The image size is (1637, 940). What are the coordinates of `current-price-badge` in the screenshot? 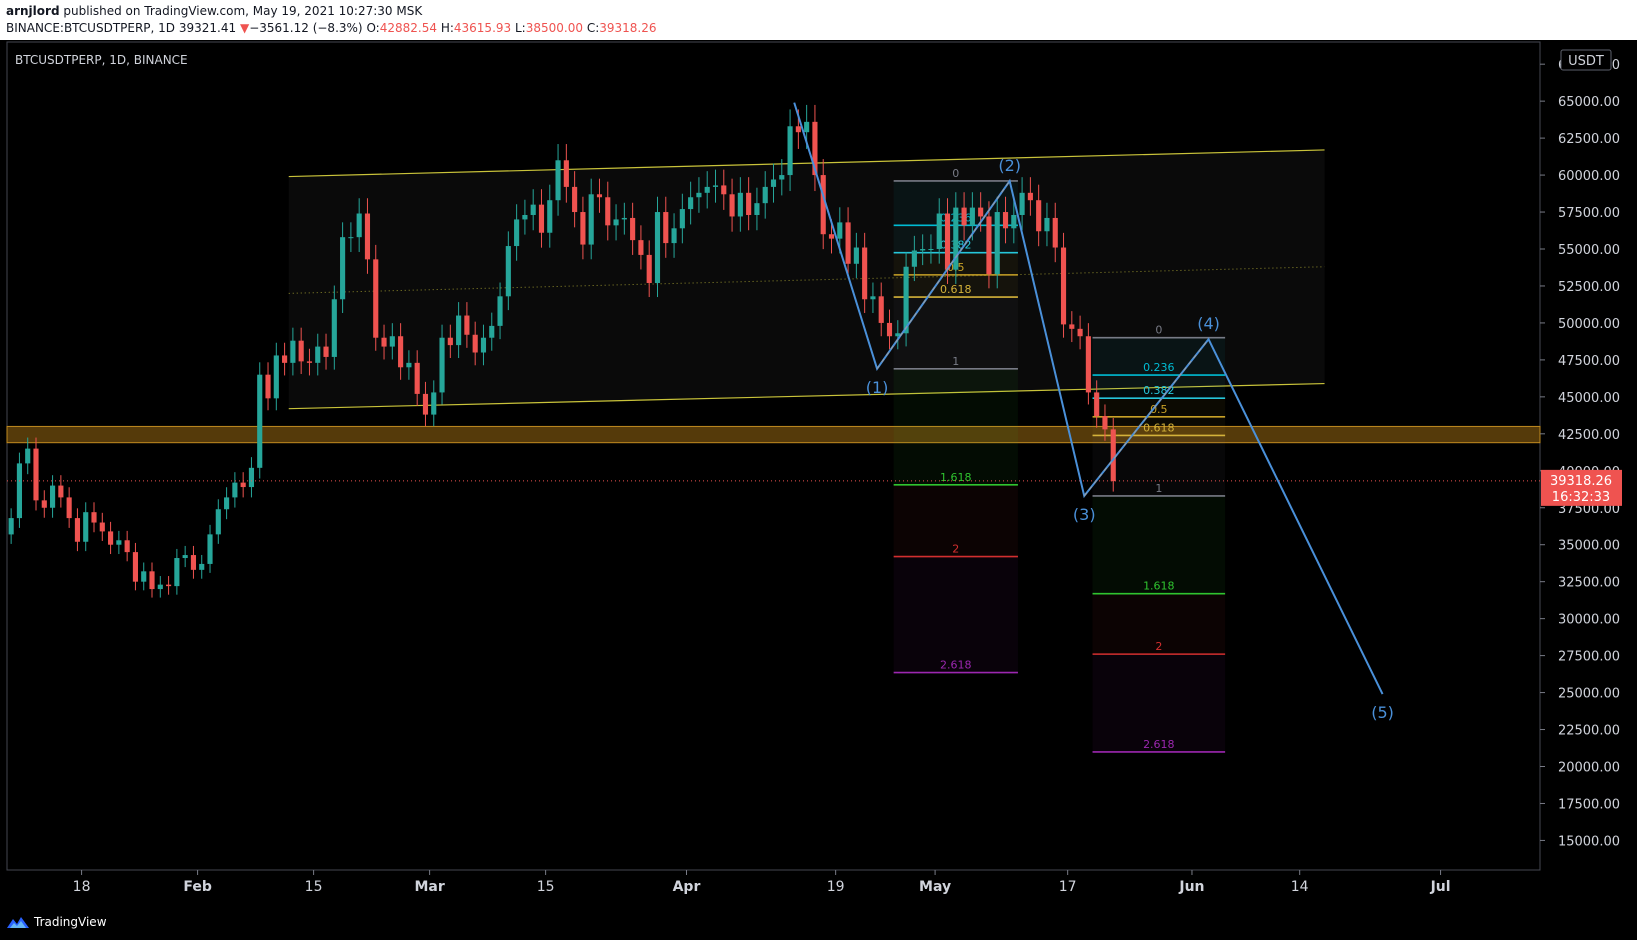 It's located at (1581, 487).